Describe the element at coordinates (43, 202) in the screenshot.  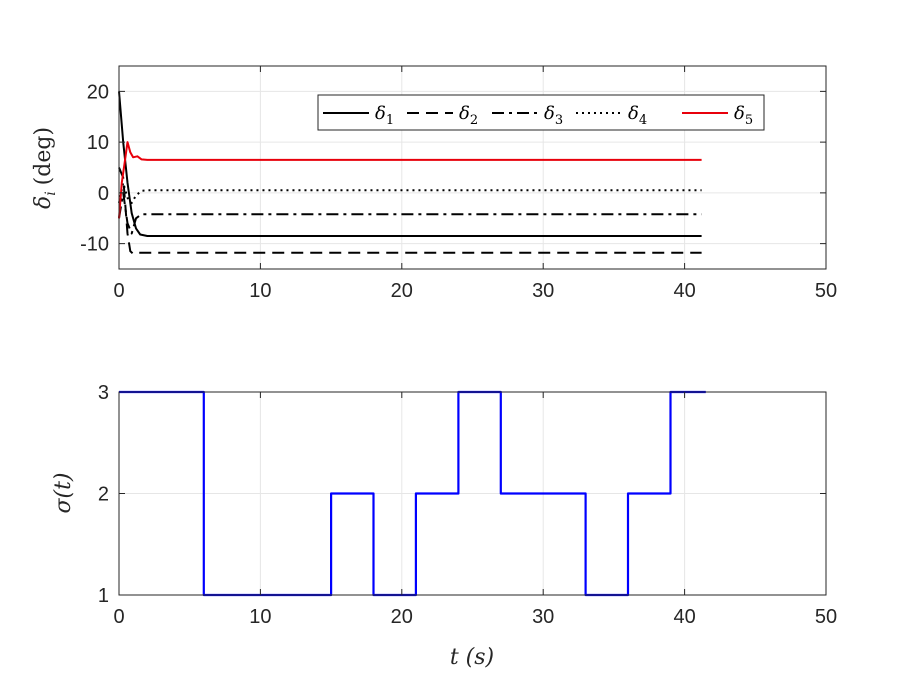
I see `top-y-label-symbol: δ` at that location.